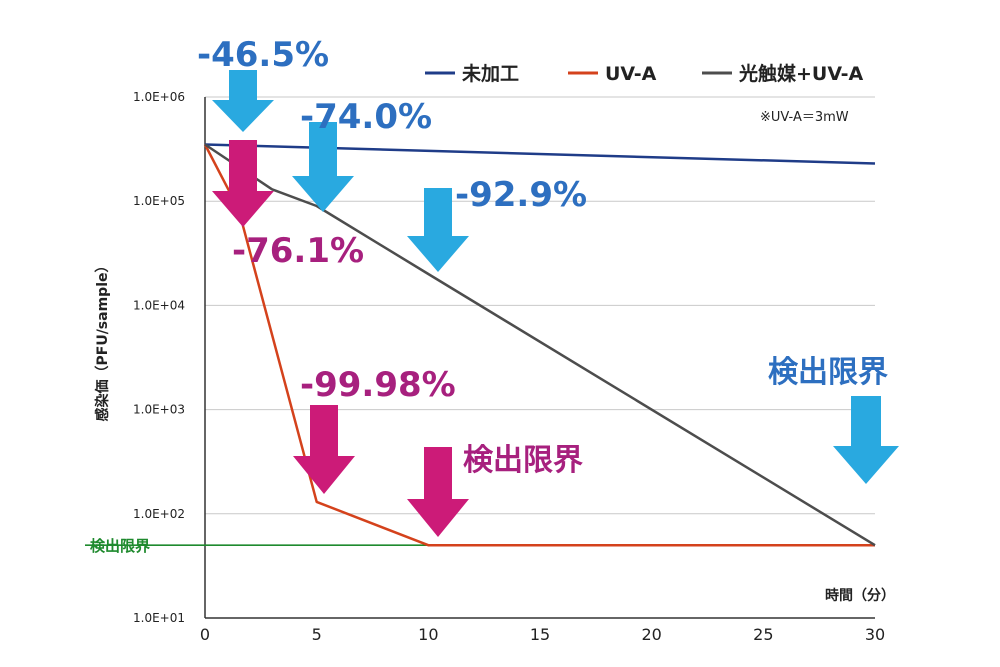 Image resolution: width=1000 pixels, height=667 pixels. Describe the element at coordinates (631, 74) in the screenshot. I see `legend-label-2: UV-A` at that location.